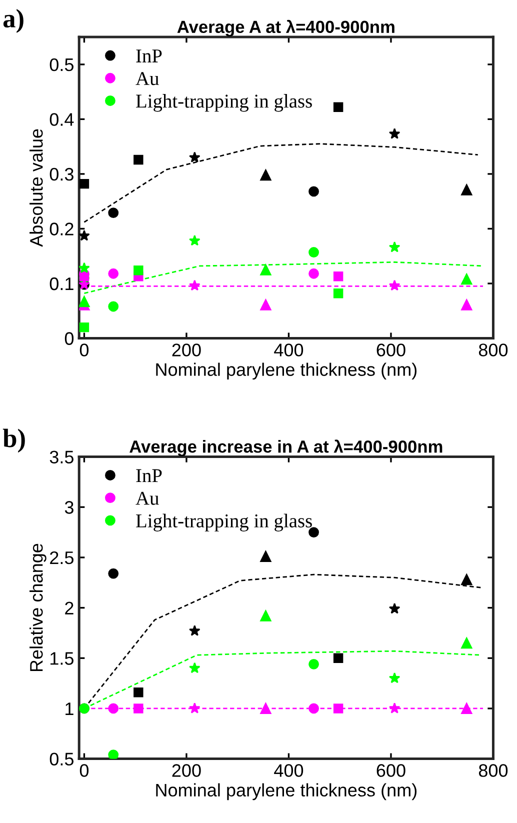  What do you see at coordinates (38, 608) in the screenshot?
I see `y-axis-title: Relative change` at bounding box center [38, 608].